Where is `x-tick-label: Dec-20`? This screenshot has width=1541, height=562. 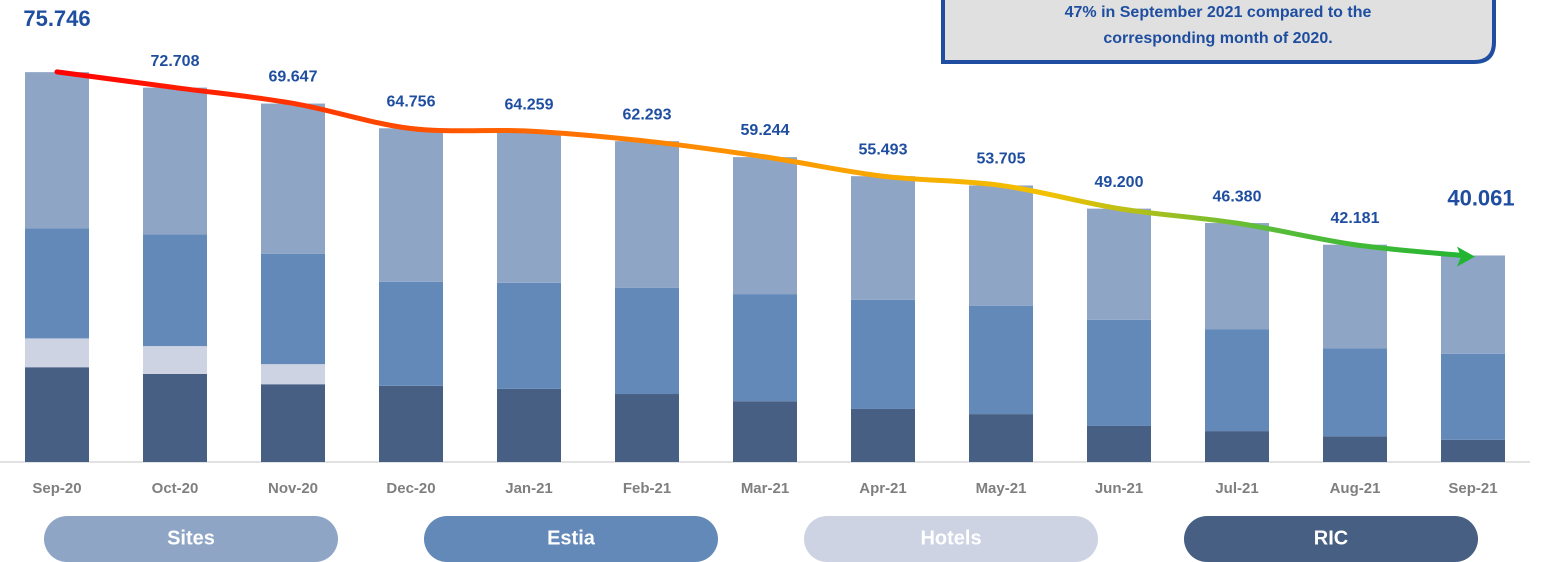 x-tick-label: Dec-20 is located at coordinates (410, 488).